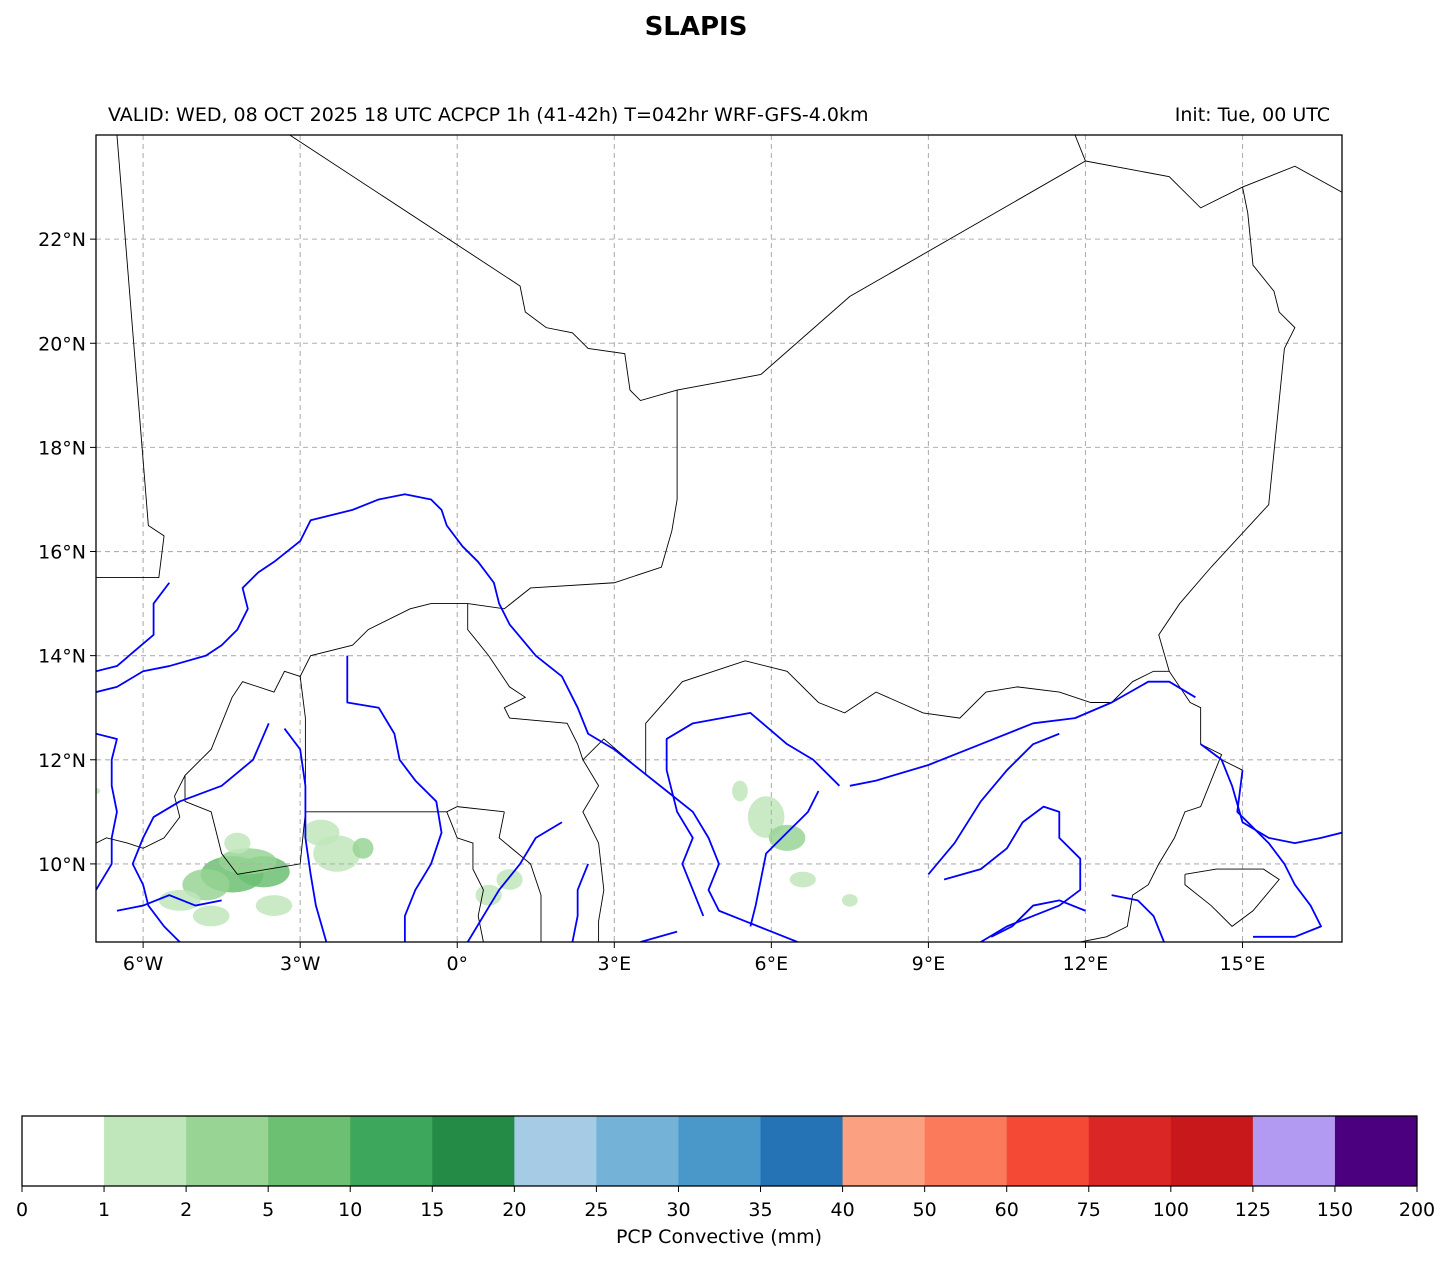 Image resolution: width=1451 pixels, height=1264 pixels. Describe the element at coordinates (1417, 1210) in the screenshot. I see `colorbar-tick-label: 200` at that location.